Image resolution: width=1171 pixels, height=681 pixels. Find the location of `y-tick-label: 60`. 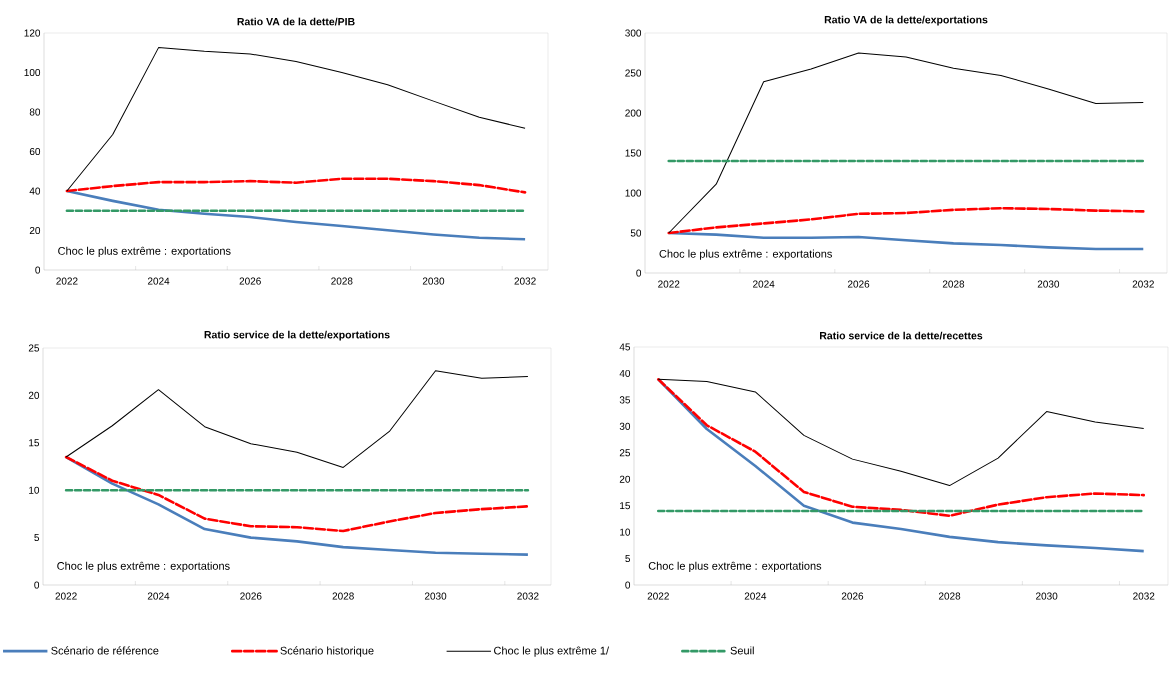

y-tick-label: 60 is located at coordinates (35, 151).